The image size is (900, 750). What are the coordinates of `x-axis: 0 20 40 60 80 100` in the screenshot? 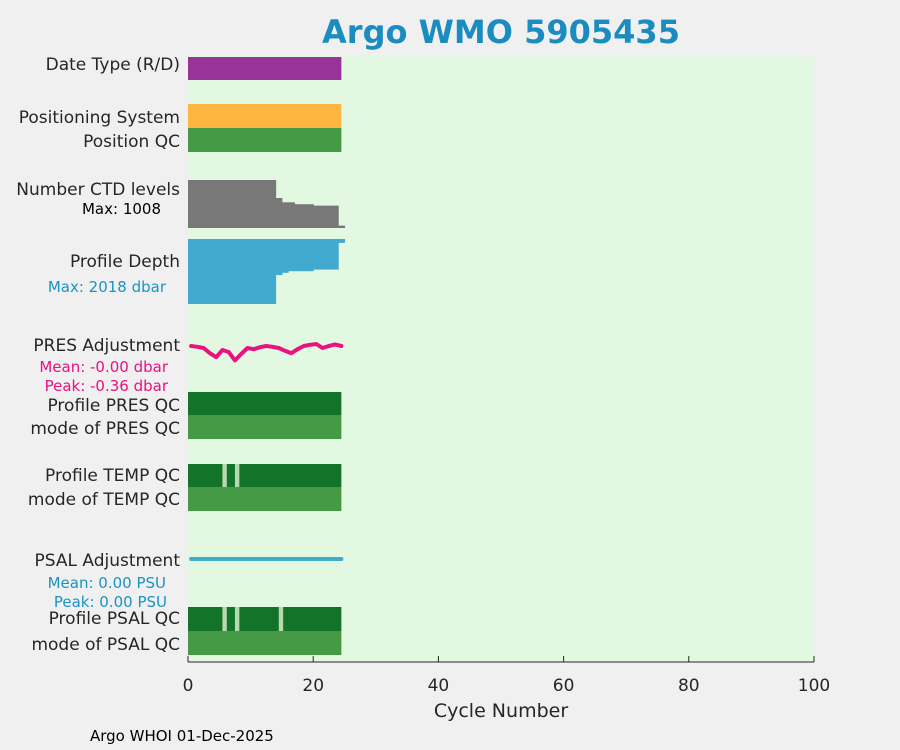 It's located at (506, 676).